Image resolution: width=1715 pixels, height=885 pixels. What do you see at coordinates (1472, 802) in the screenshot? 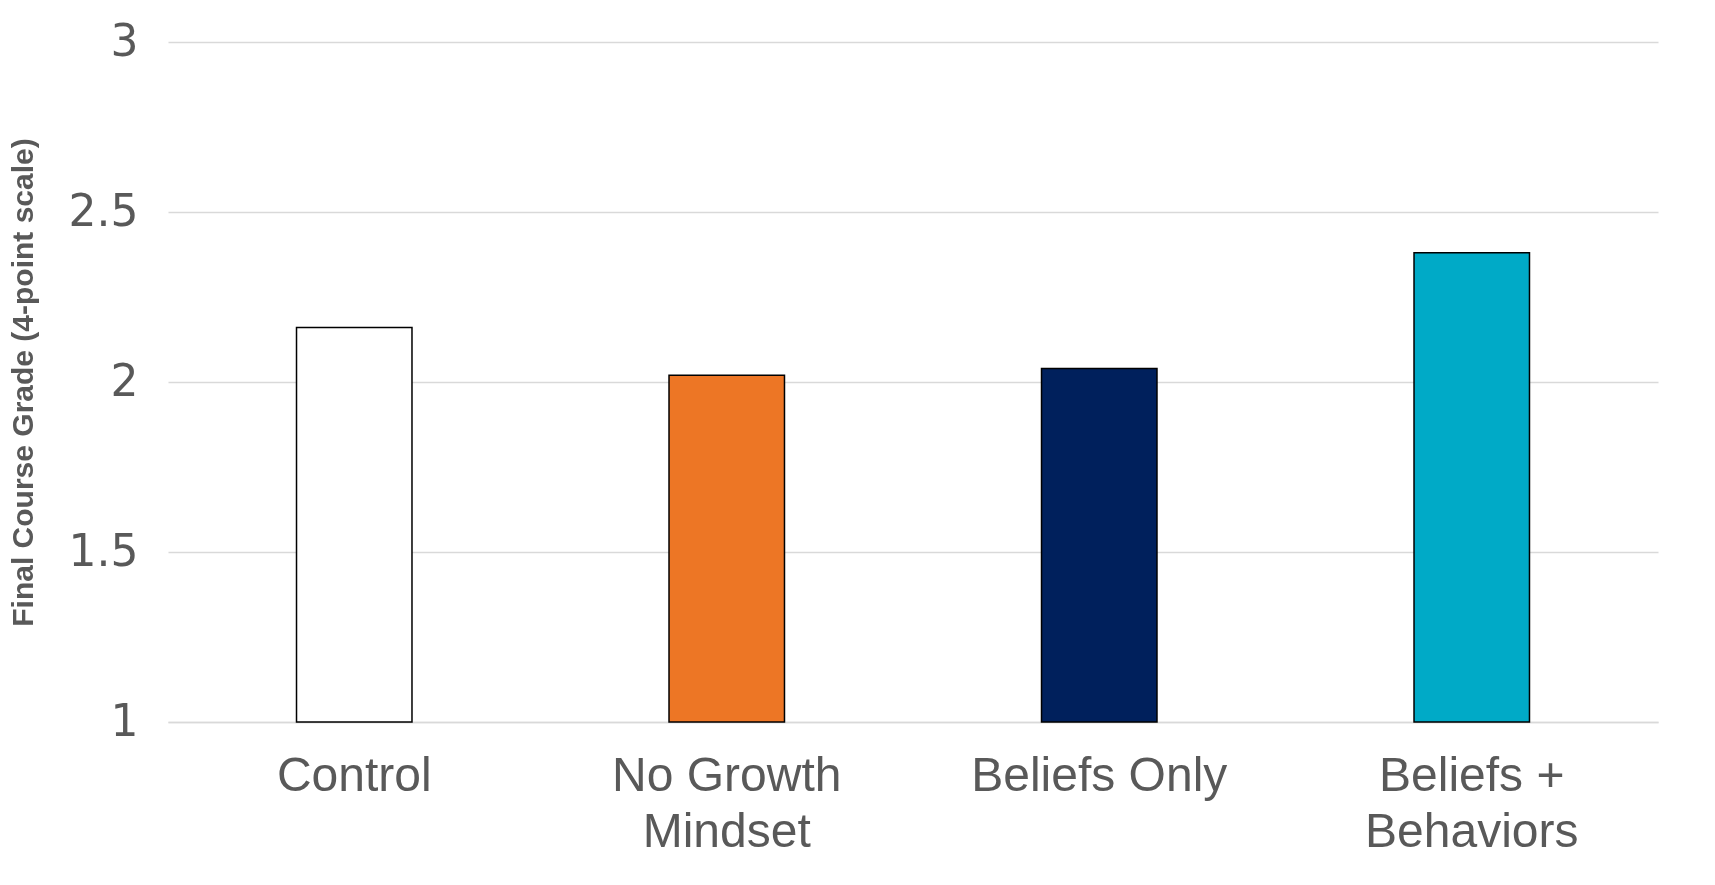
I see `x-tick-label: Beliefs + Behaviors` at bounding box center [1472, 802].